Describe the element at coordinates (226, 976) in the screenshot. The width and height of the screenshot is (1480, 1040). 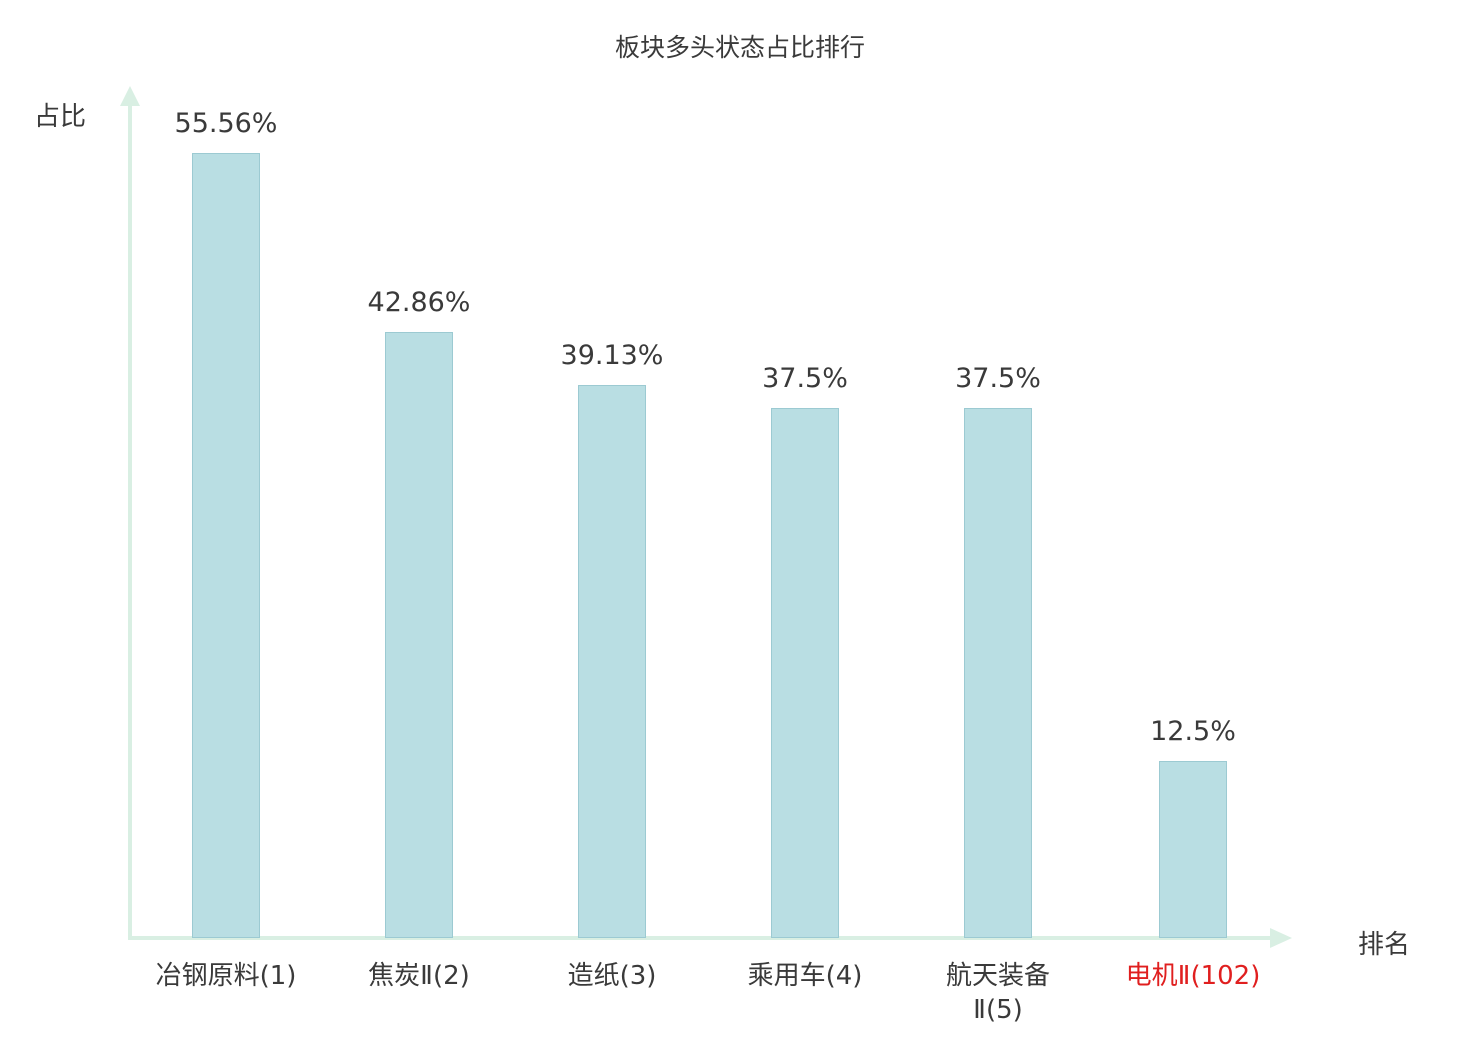
I see `category-label-1: 冶钢原料(1)` at that location.